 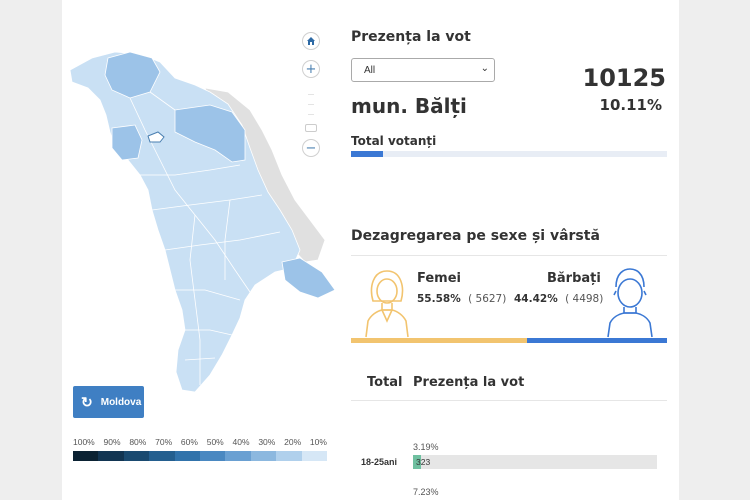 What do you see at coordinates (509, 154) in the screenshot?
I see `turnout-progress-bar` at bounding box center [509, 154].